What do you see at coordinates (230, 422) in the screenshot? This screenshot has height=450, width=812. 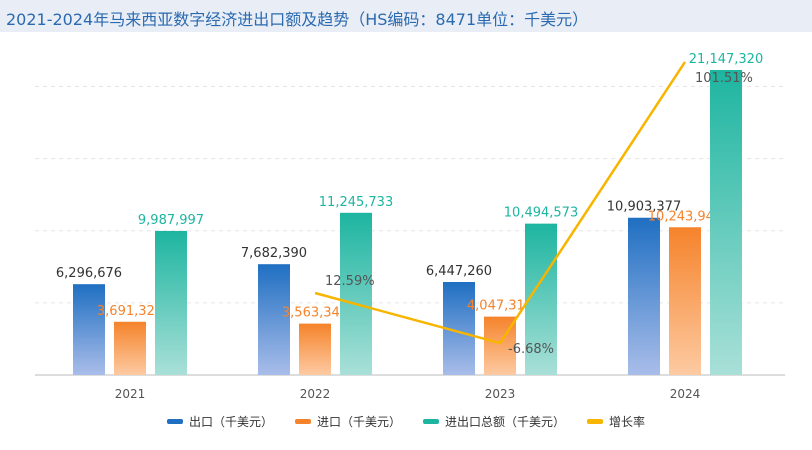 I see `legend-label: 出口（千美元）` at bounding box center [230, 422].